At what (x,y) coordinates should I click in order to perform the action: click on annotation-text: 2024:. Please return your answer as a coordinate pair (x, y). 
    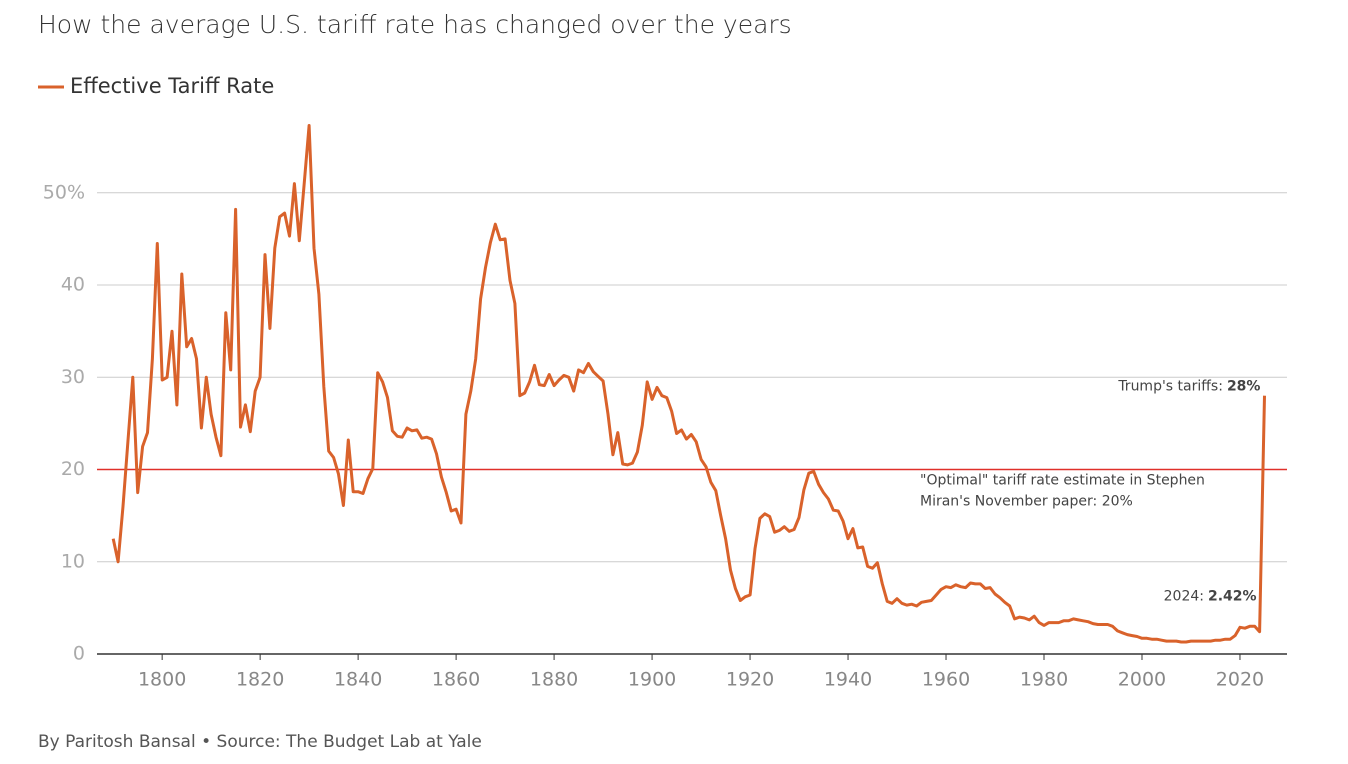
    Looking at the image, I should click on (1184, 597).